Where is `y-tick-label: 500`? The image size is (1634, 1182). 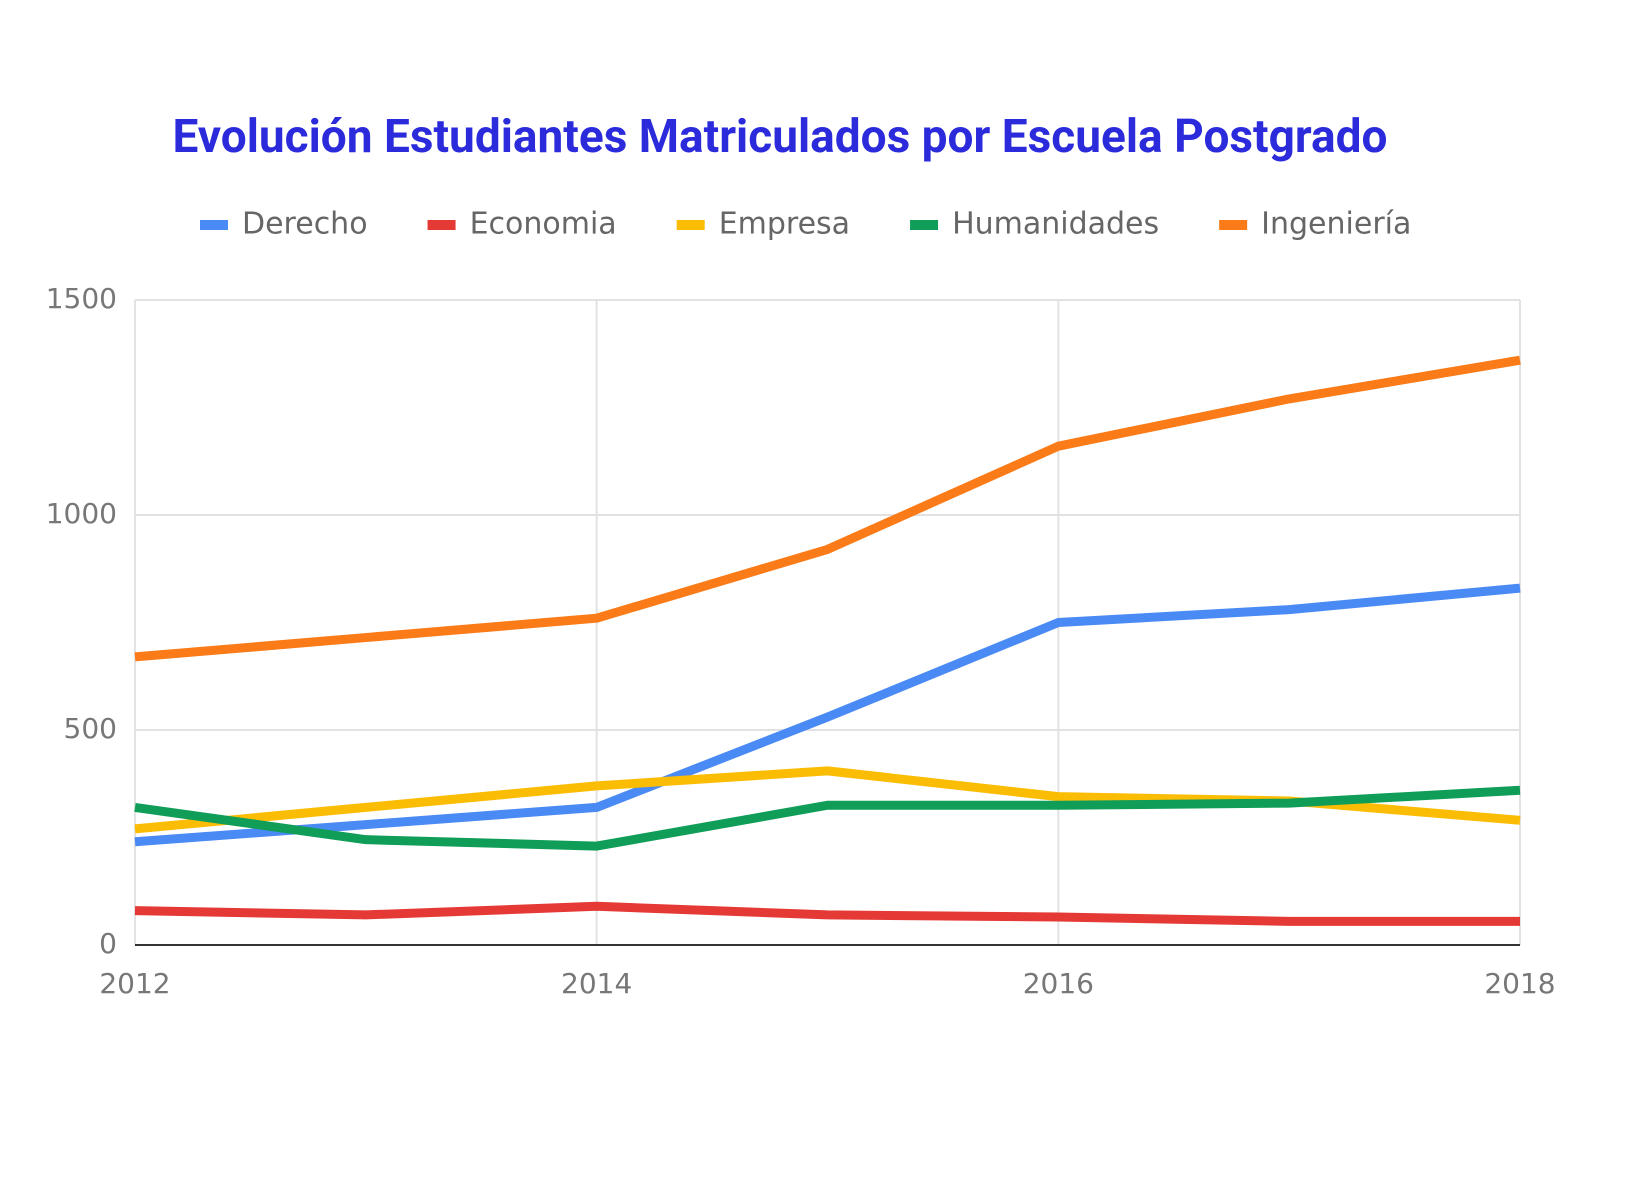 y-tick-label: 500 is located at coordinates (90, 728).